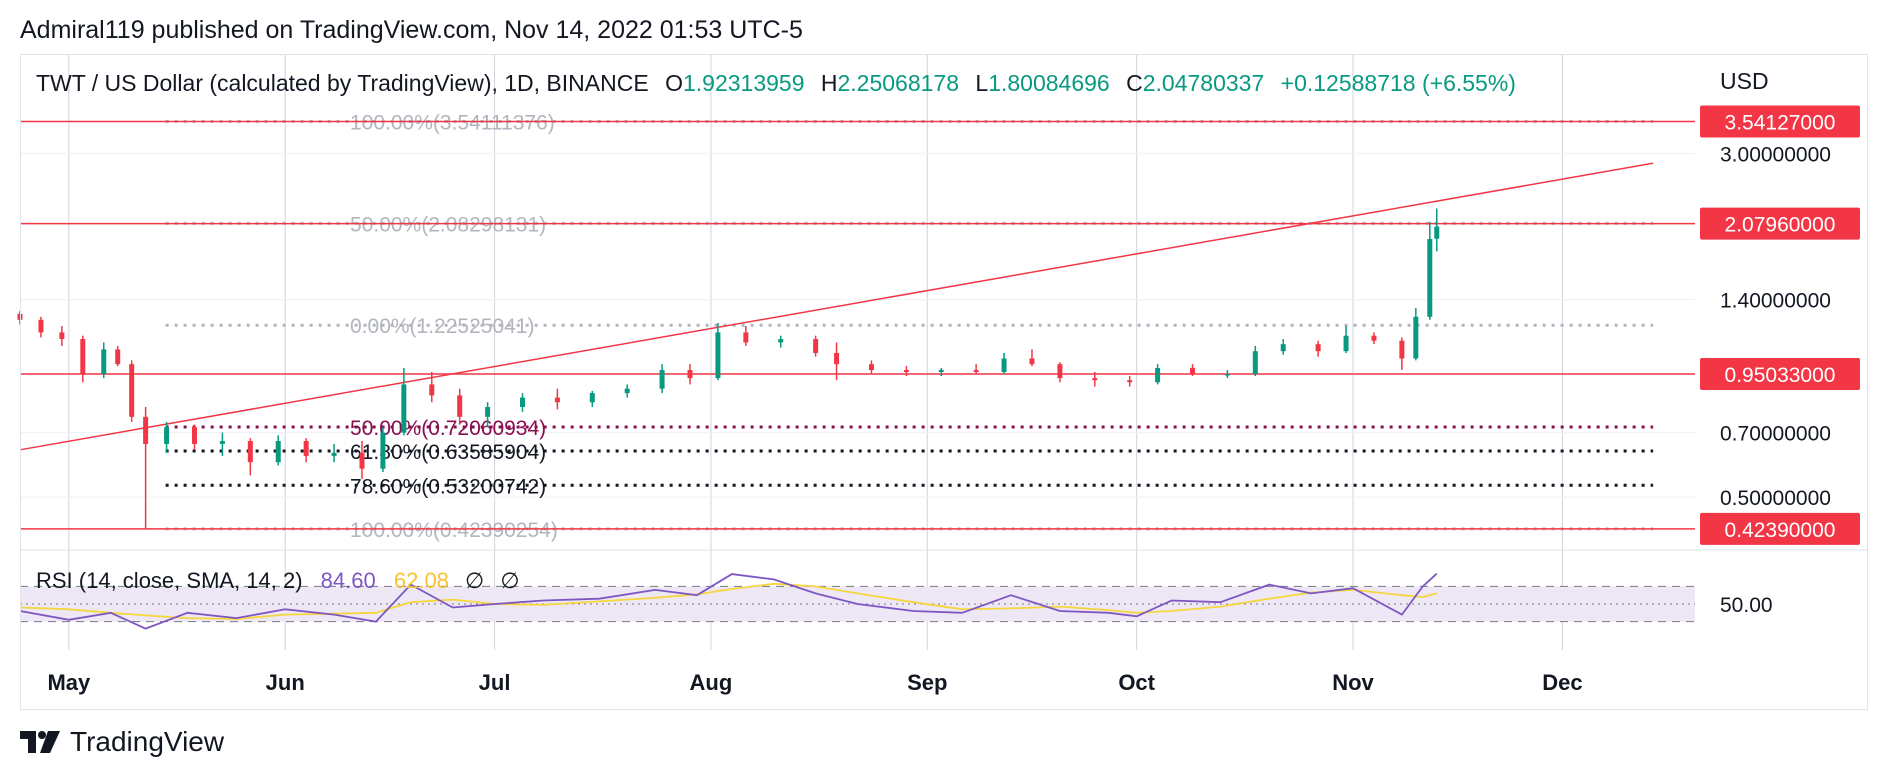 This screenshot has width=1888, height=778. Describe the element at coordinates (1744, 81) in the screenshot. I see `currency-label: USD` at that location.